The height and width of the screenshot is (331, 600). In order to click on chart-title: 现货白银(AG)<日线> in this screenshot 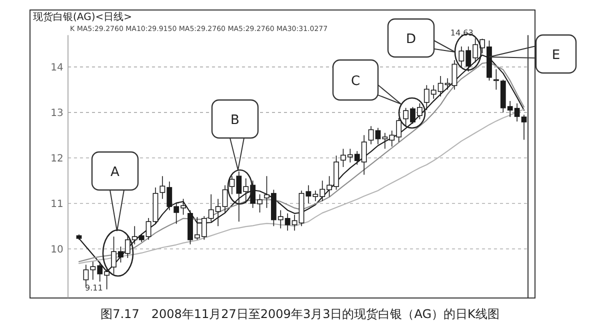, I will do `click(82, 17)`.